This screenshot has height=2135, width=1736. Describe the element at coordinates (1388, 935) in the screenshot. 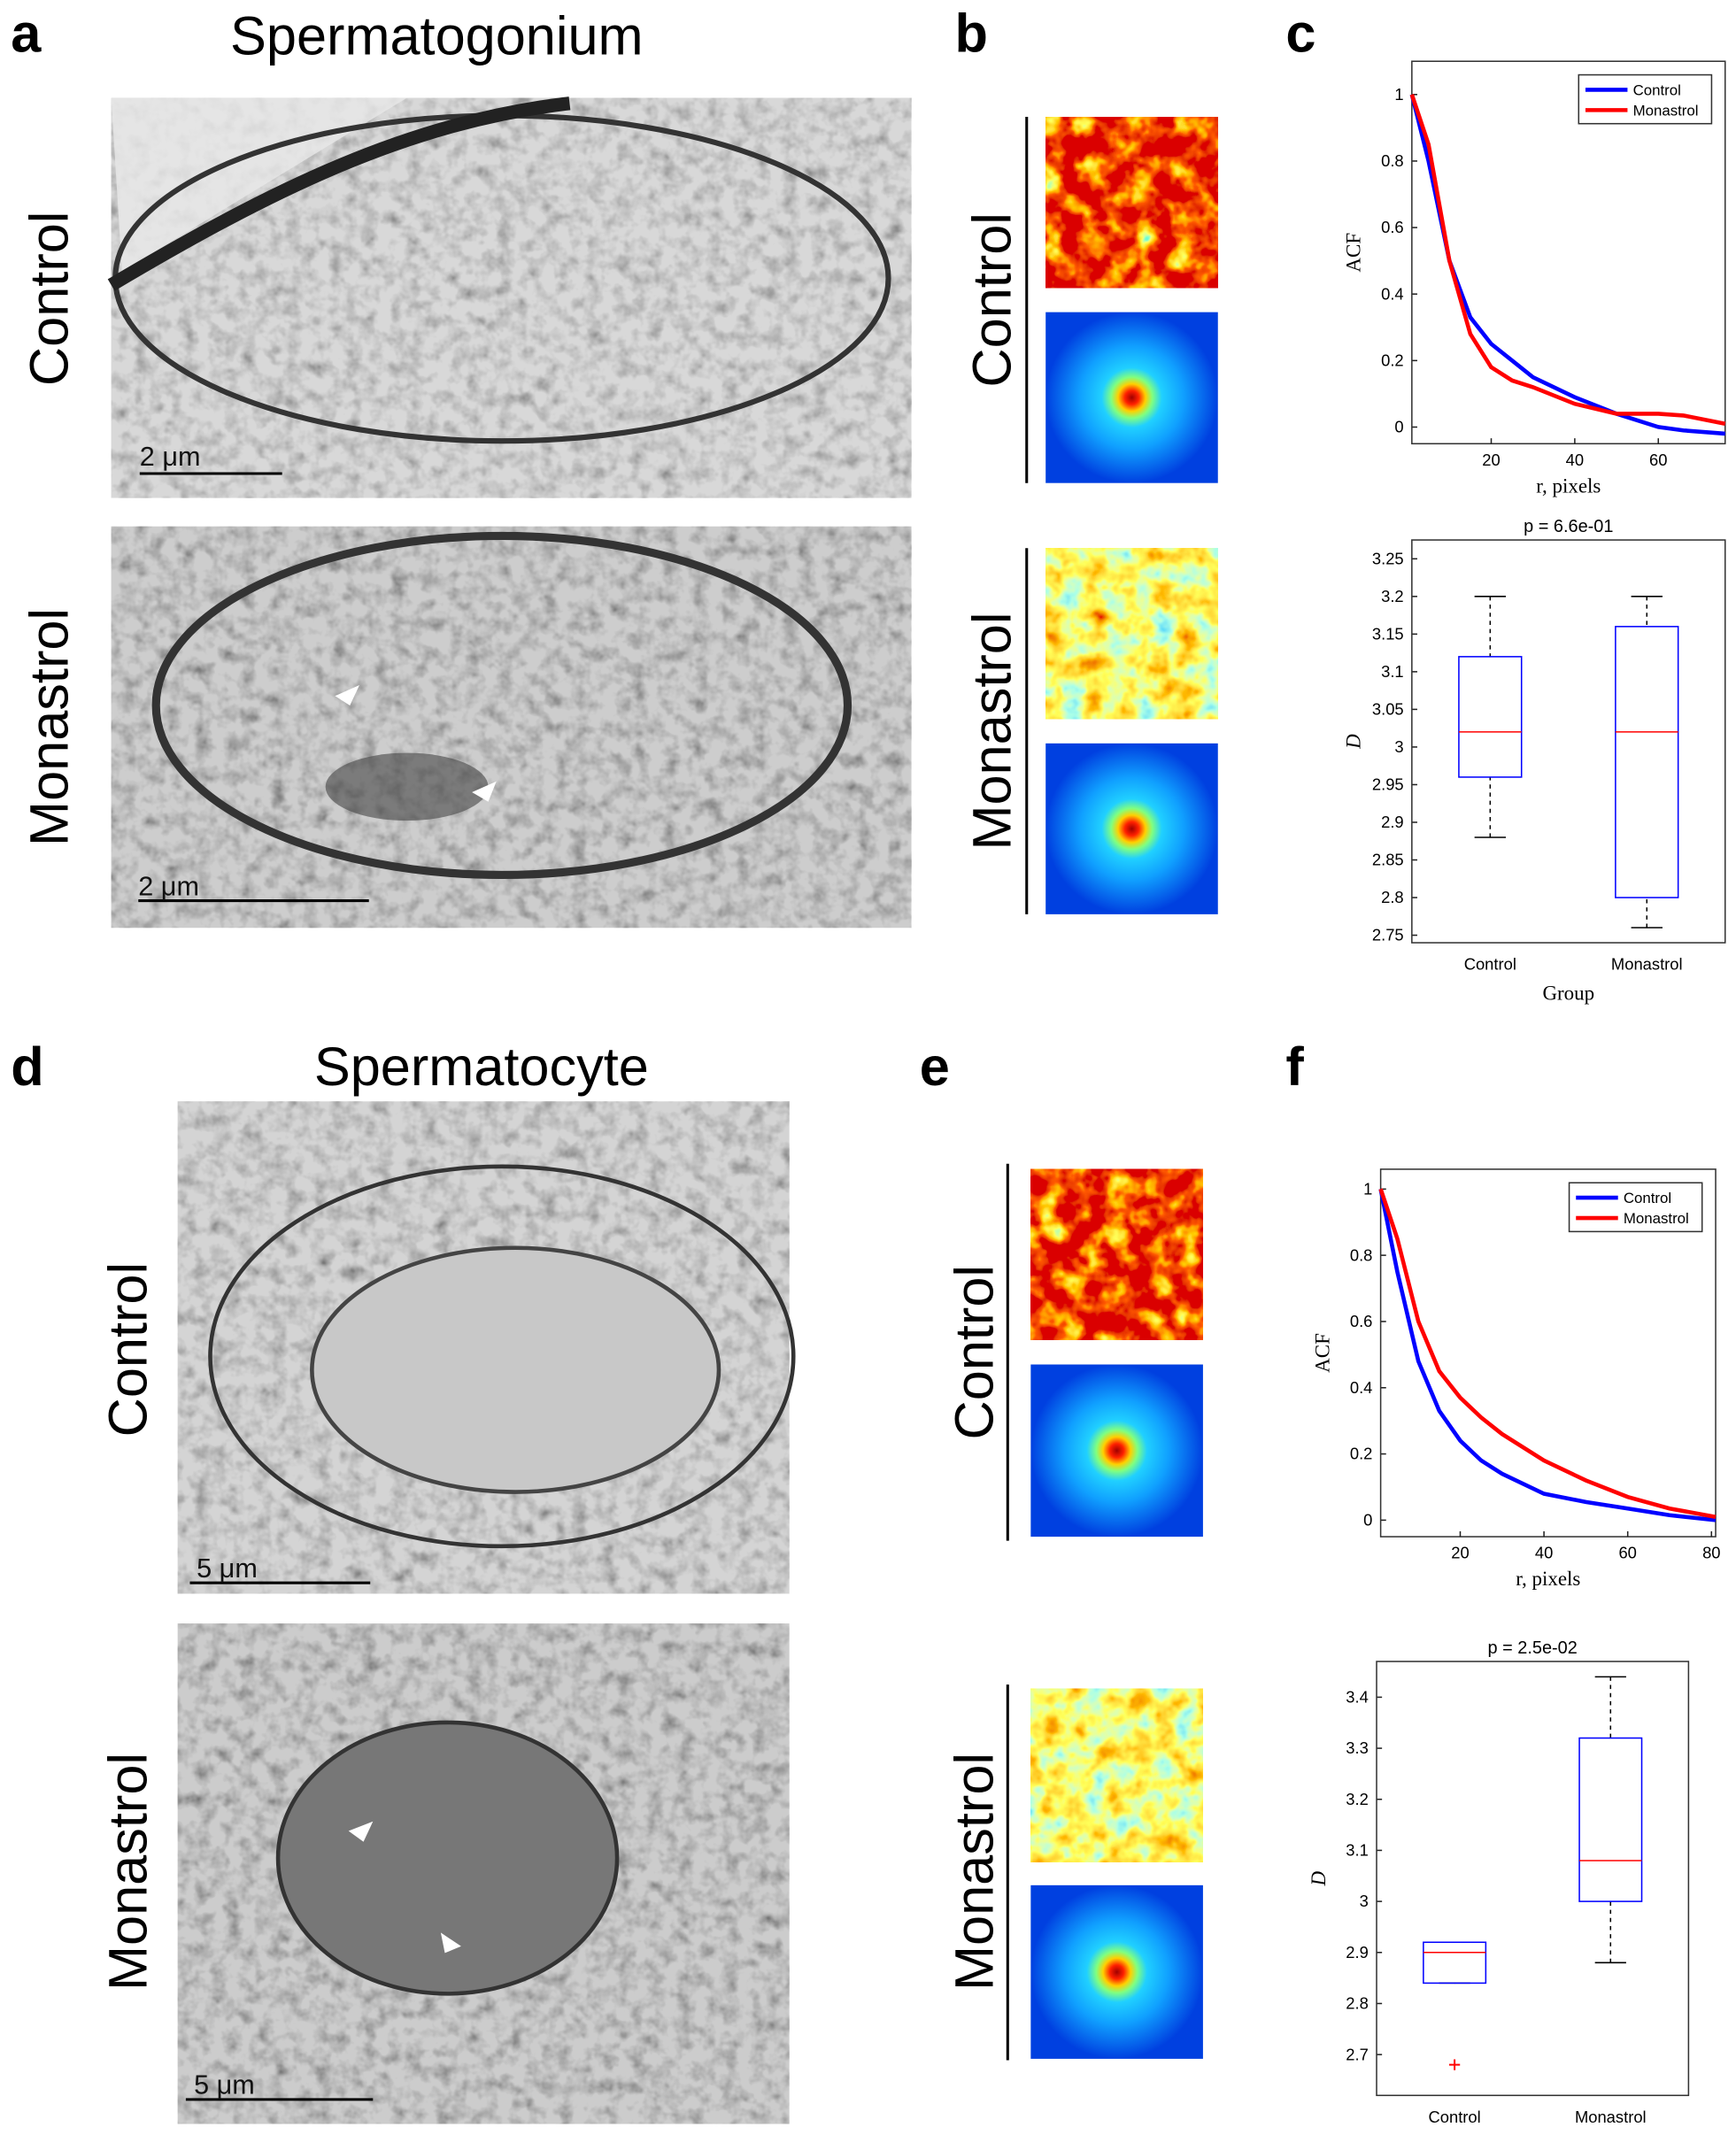

I see `y-tick-label: 2.75` at that location.